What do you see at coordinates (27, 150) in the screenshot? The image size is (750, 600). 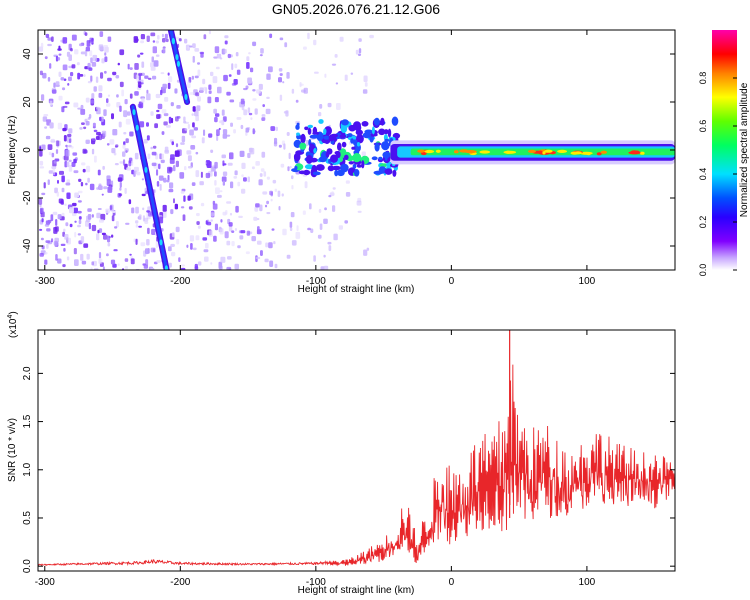 I see `spec-ytick-label: 0` at bounding box center [27, 150].